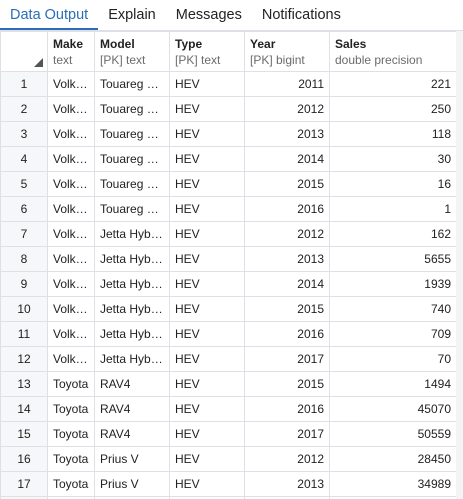 Image resolution: width=463 pixels, height=499 pixels. I want to click on table-row: 17 Toyota Prius V HEV 2013 34989, so click(228, 484).